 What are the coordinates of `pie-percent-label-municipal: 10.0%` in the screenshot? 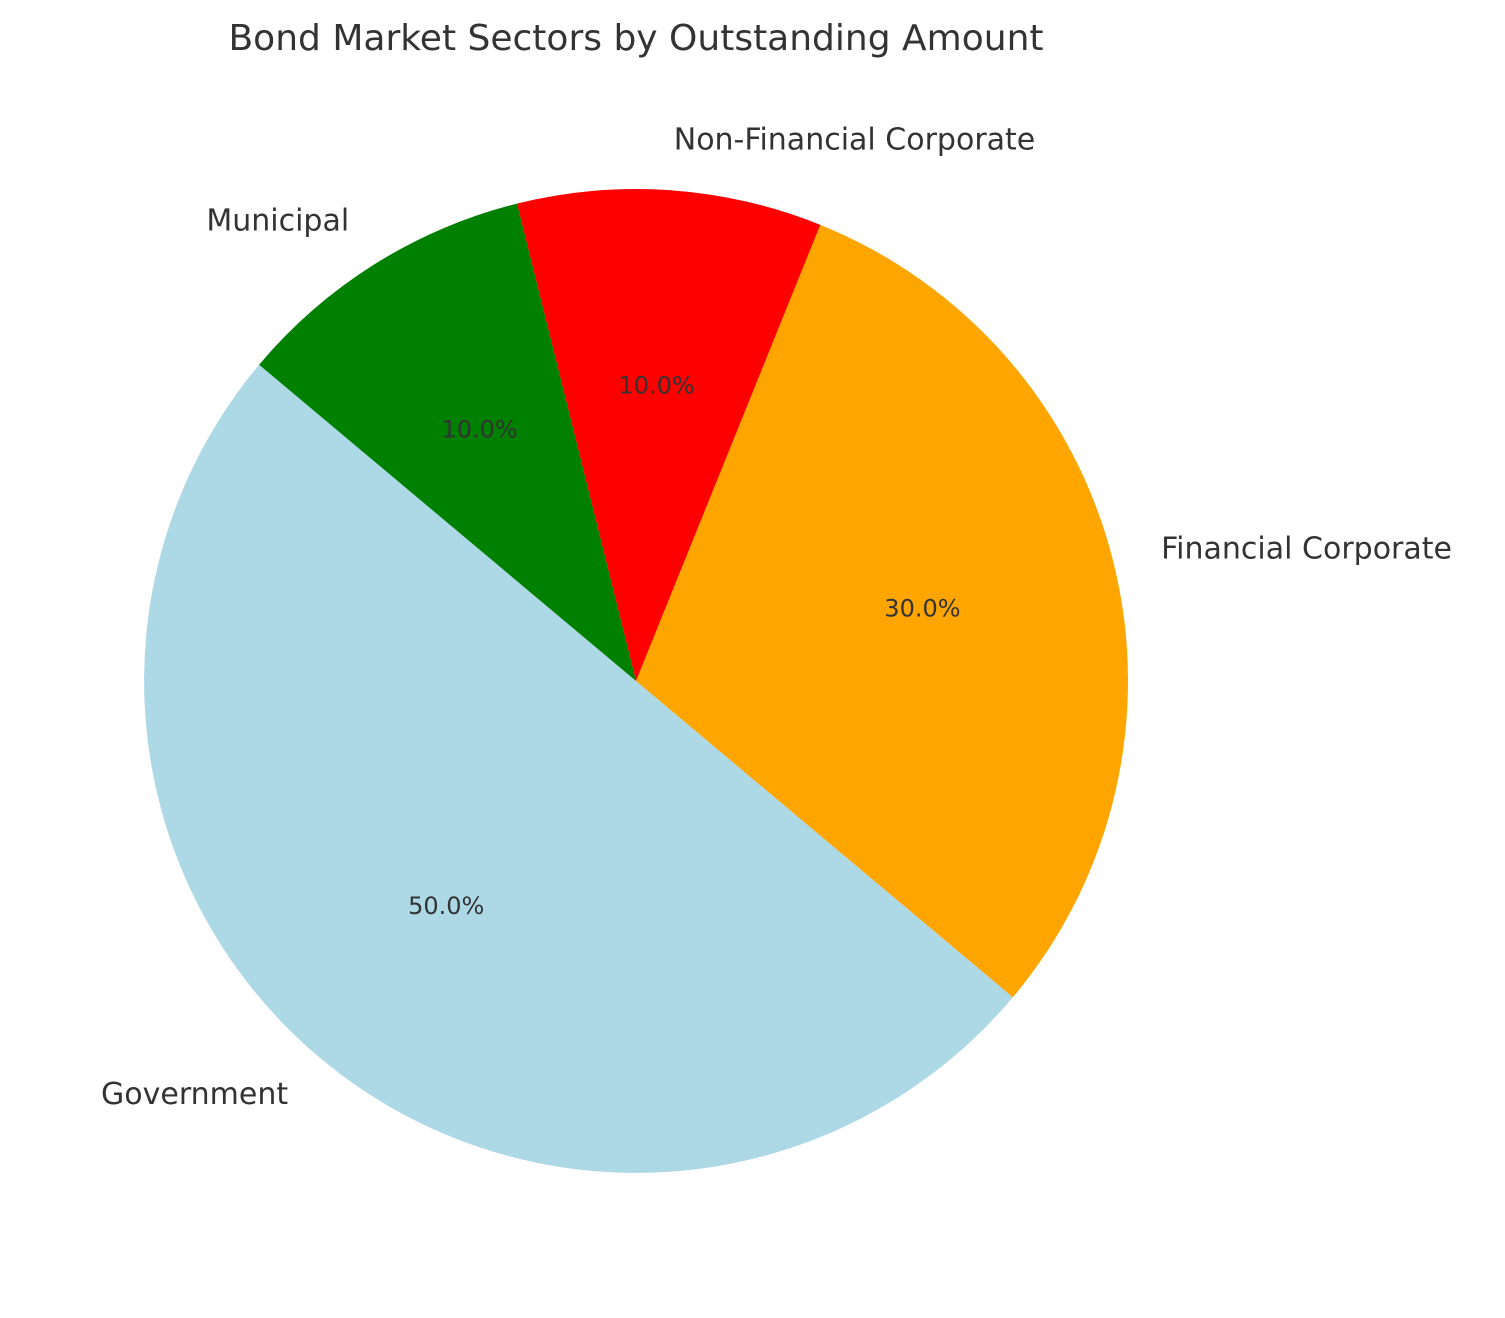 It's located at (479, 430).